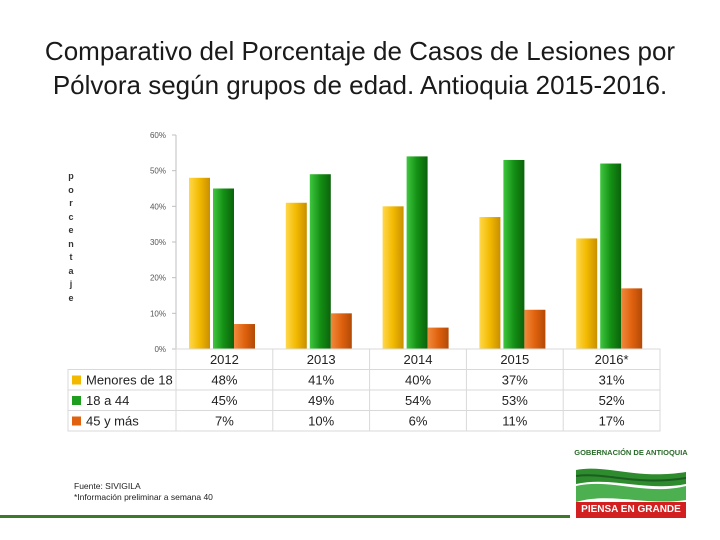 The image size is (720, 540). What do you see at coordinates (515, 400) in the screenshot?
I see `data-label: 53%` at bounding box center [515, 400].